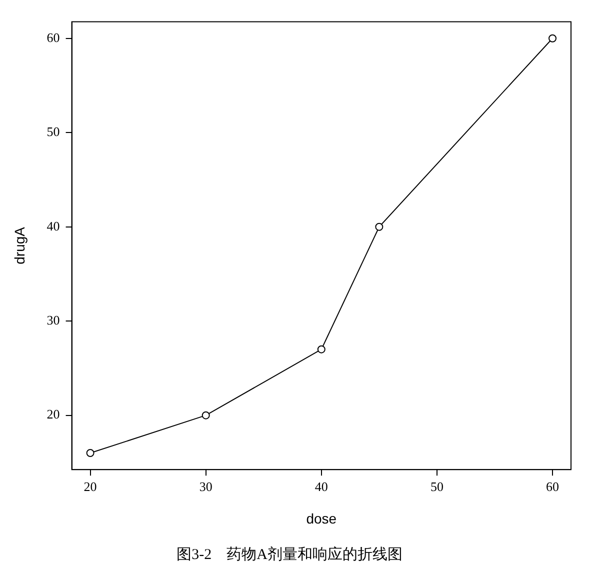 The height and width of the screenshot is (577, 589). What do you see at coordinates (53, 320) in the screenshot?
I see `y-tick-label: 30` at bounding box center [53, 320].